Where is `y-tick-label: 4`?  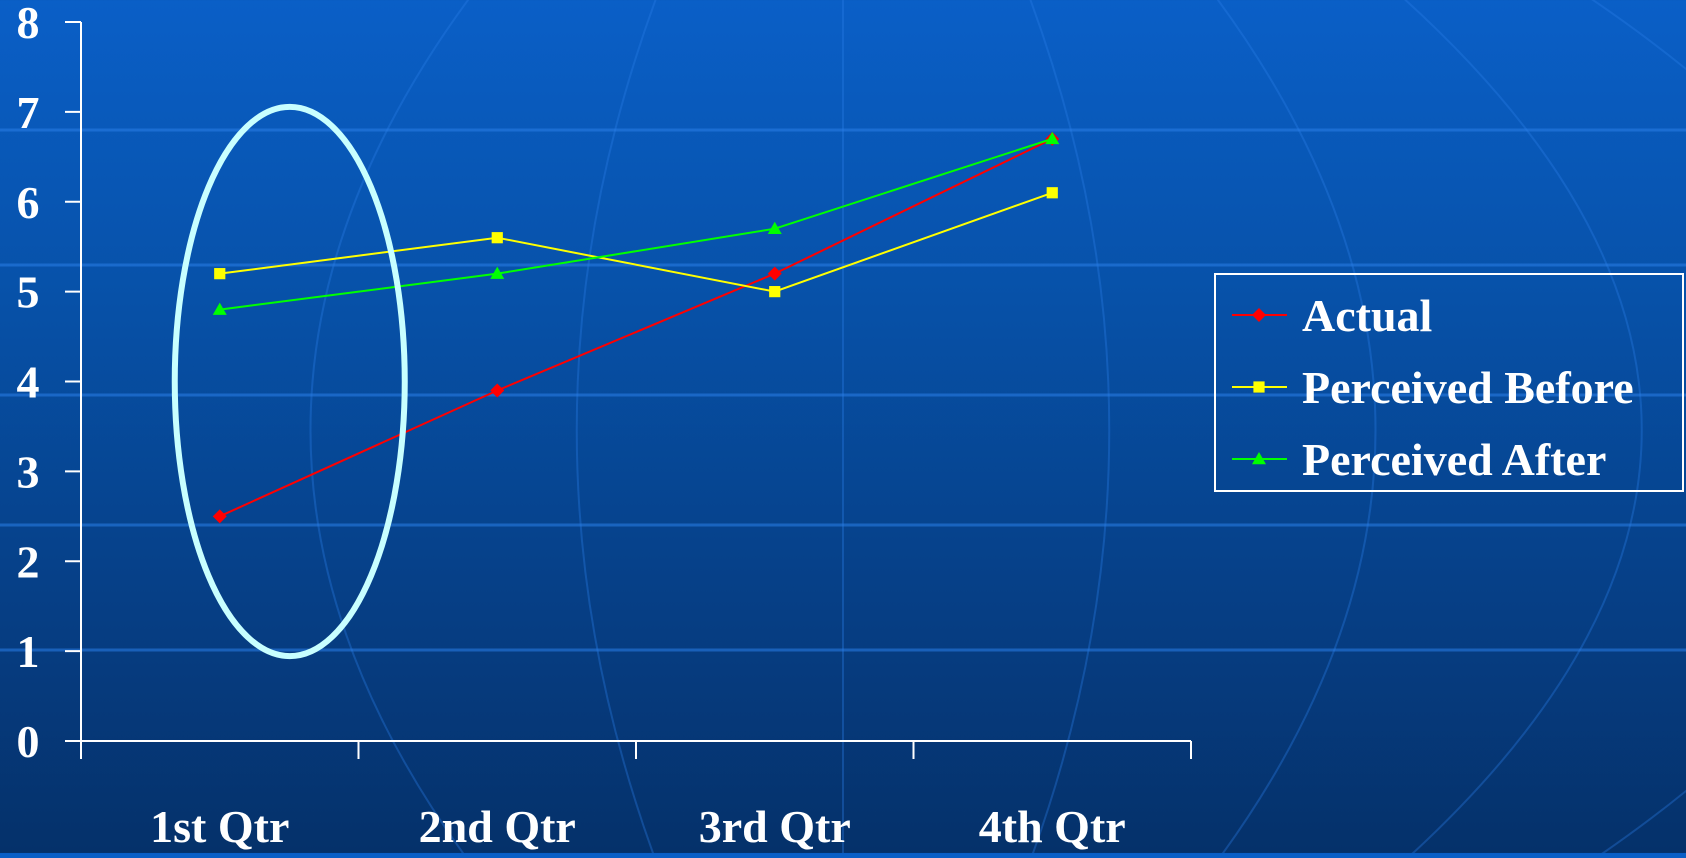 y-tick-label: 4 is located at coordinates (28, 382).